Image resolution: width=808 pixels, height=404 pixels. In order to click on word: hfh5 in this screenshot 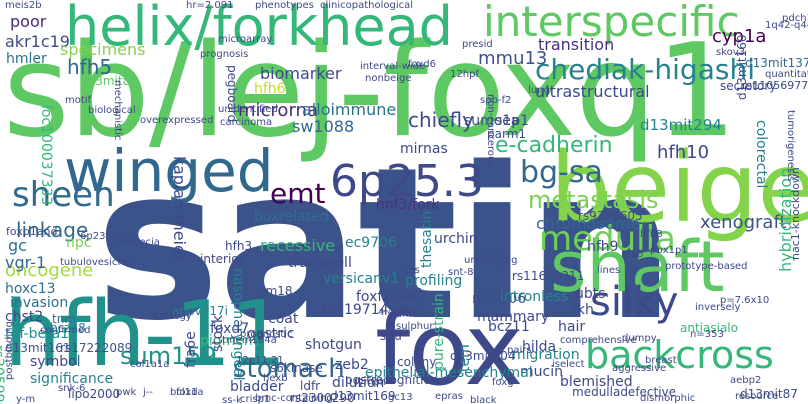, I will do `click(90, 67)`.